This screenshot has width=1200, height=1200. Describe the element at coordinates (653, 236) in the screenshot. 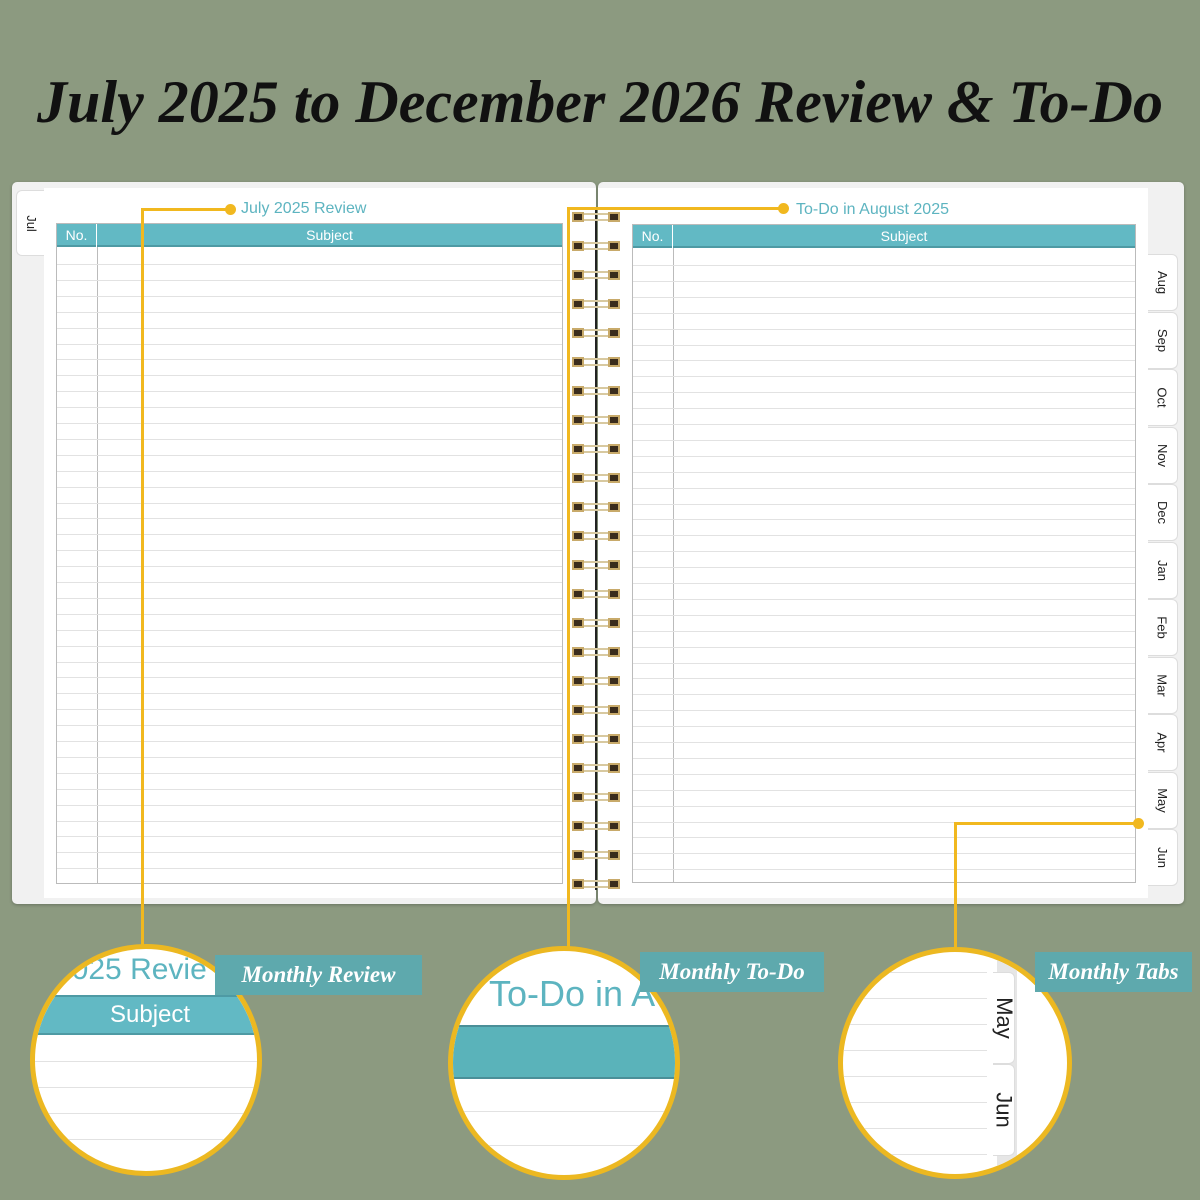

I see `col-no: No.` at that location.